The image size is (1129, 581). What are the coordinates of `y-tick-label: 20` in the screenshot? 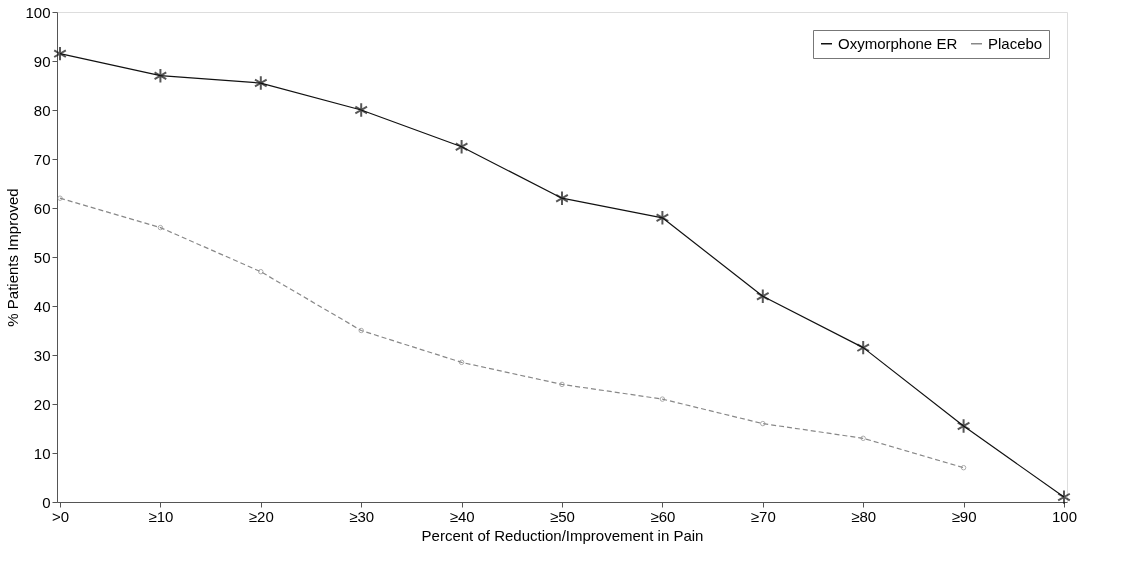 It's located at (42, 404).